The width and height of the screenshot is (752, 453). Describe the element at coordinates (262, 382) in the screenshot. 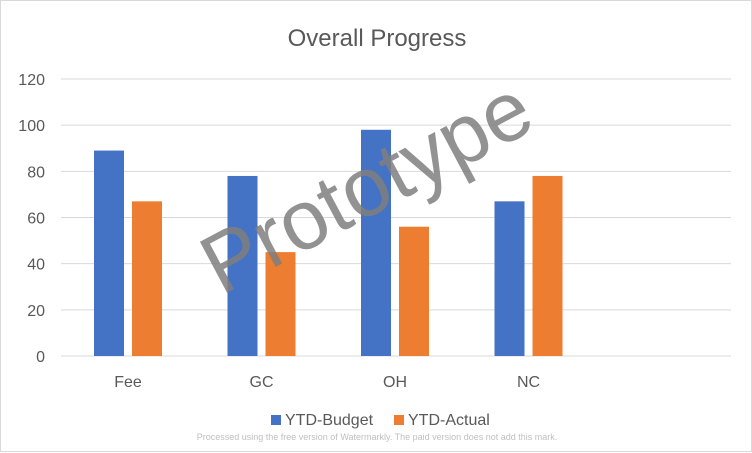

I see `x-tick-label: GC` at that location.